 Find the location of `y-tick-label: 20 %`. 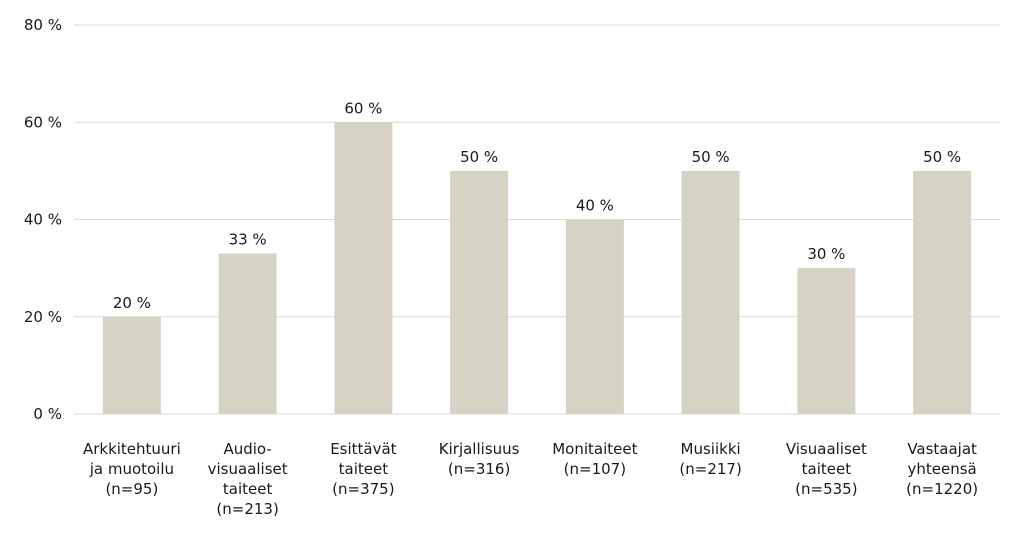

y-tick-label: 20 % is located at coordinates (43, 317).